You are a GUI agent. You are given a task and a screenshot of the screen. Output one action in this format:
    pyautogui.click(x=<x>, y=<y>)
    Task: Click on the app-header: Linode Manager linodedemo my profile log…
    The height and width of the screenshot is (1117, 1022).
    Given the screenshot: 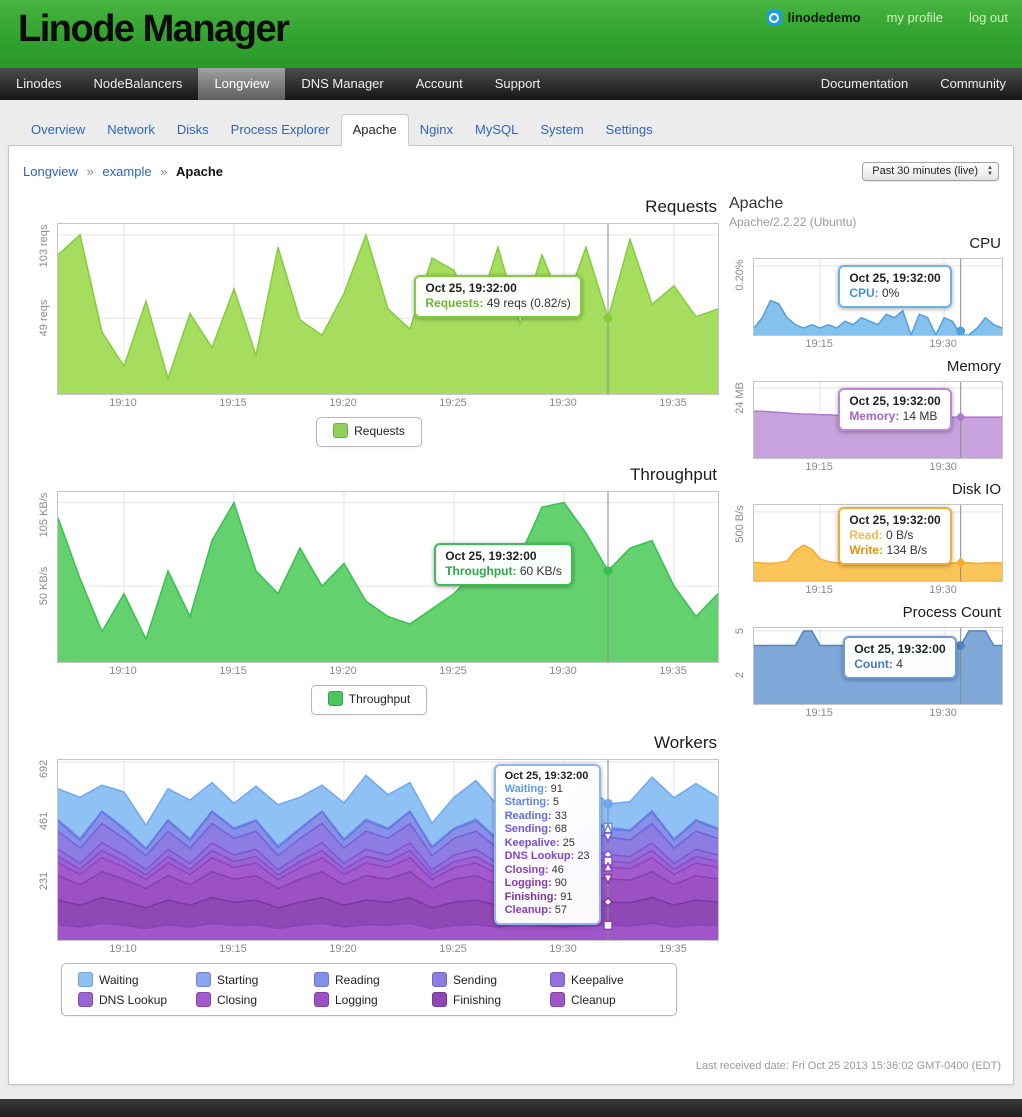 What is the action you would take?
    pyautogui.click(x=511, y=34)
    